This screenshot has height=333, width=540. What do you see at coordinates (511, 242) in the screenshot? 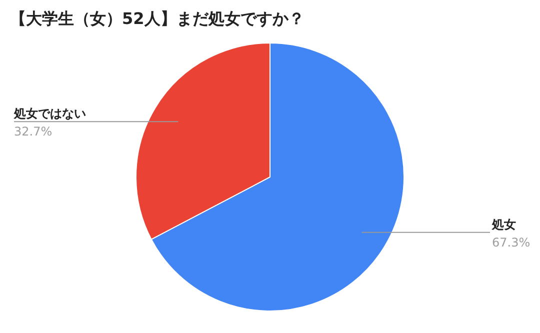
I see `data-label: 67.3%` at bounding box center [511, 242].